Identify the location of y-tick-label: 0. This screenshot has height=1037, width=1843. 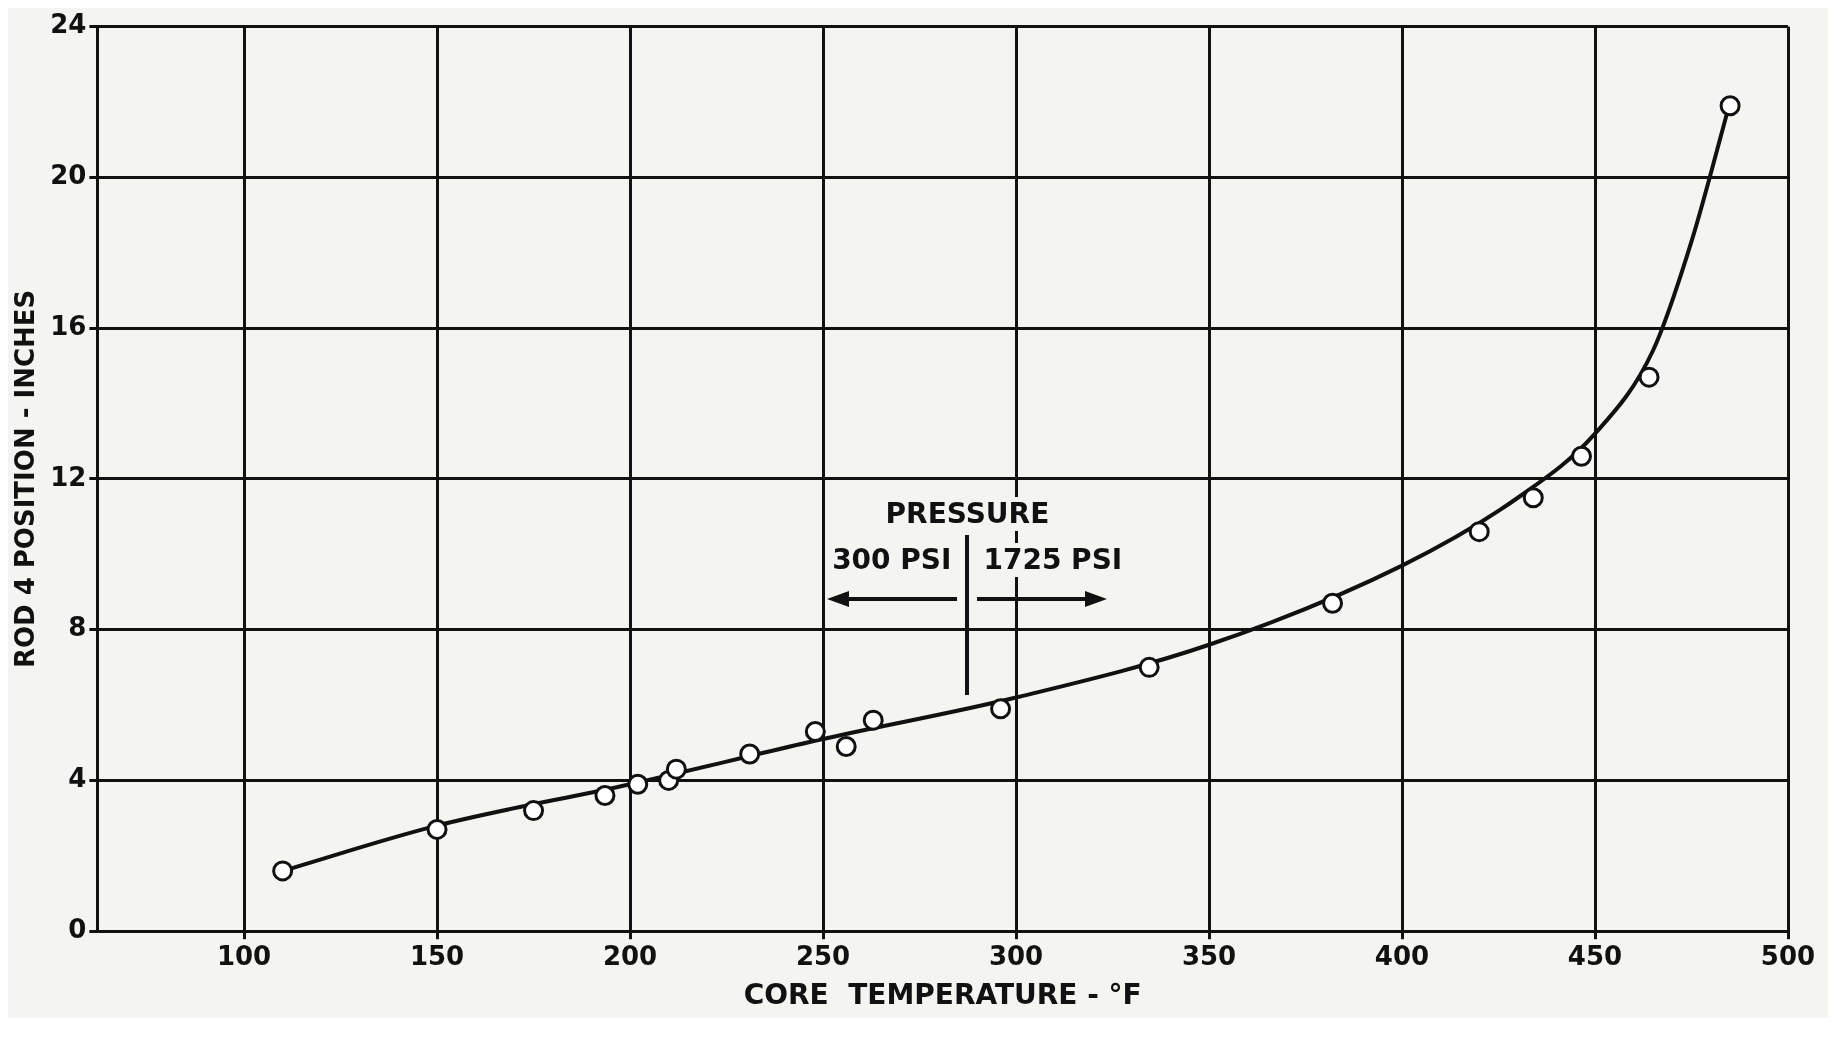
(77, 928).